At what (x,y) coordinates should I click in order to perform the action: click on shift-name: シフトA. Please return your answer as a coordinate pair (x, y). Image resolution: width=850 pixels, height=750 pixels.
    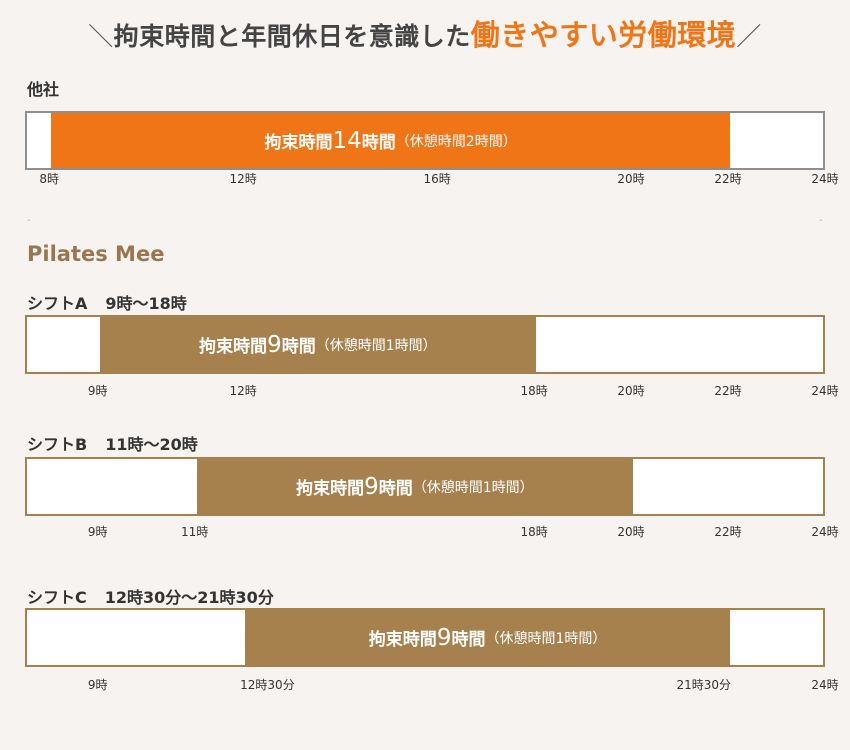
    Looking at the image, I should click on (57, 303).